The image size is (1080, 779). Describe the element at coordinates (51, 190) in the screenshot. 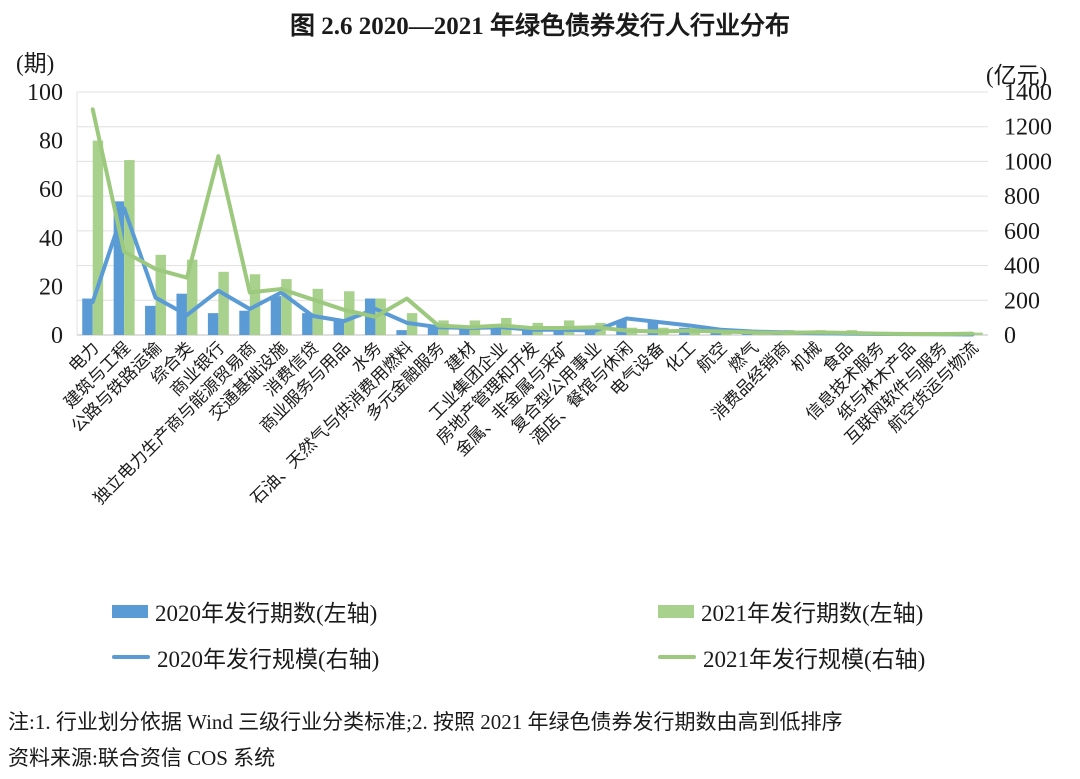

I see `left-axis-tick: 60` at that location.